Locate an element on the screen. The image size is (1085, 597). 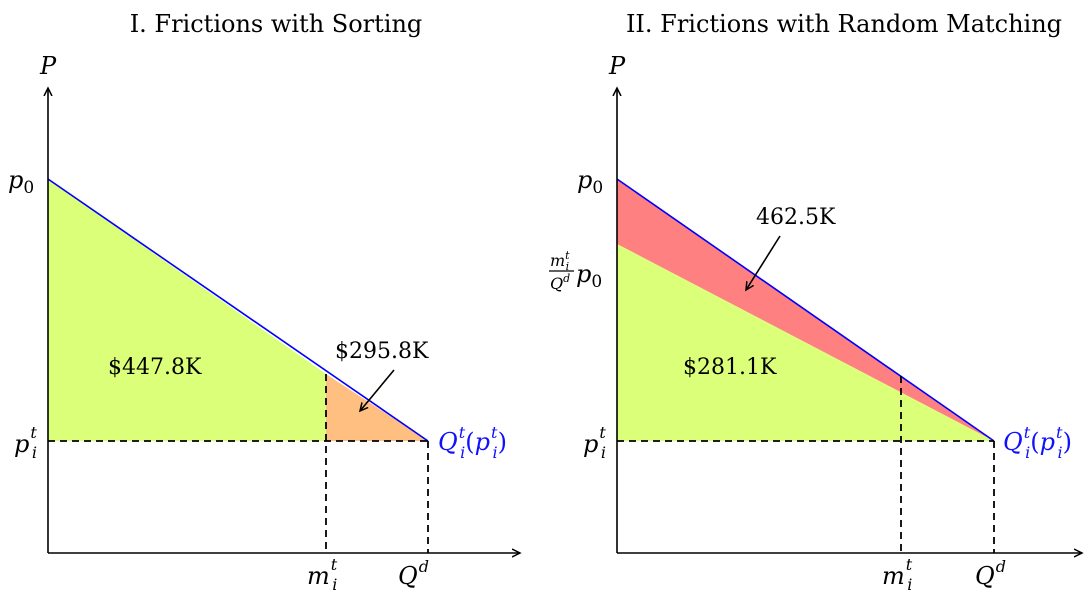
svg-text:mti: mt i is located at coordinates (560, 261).